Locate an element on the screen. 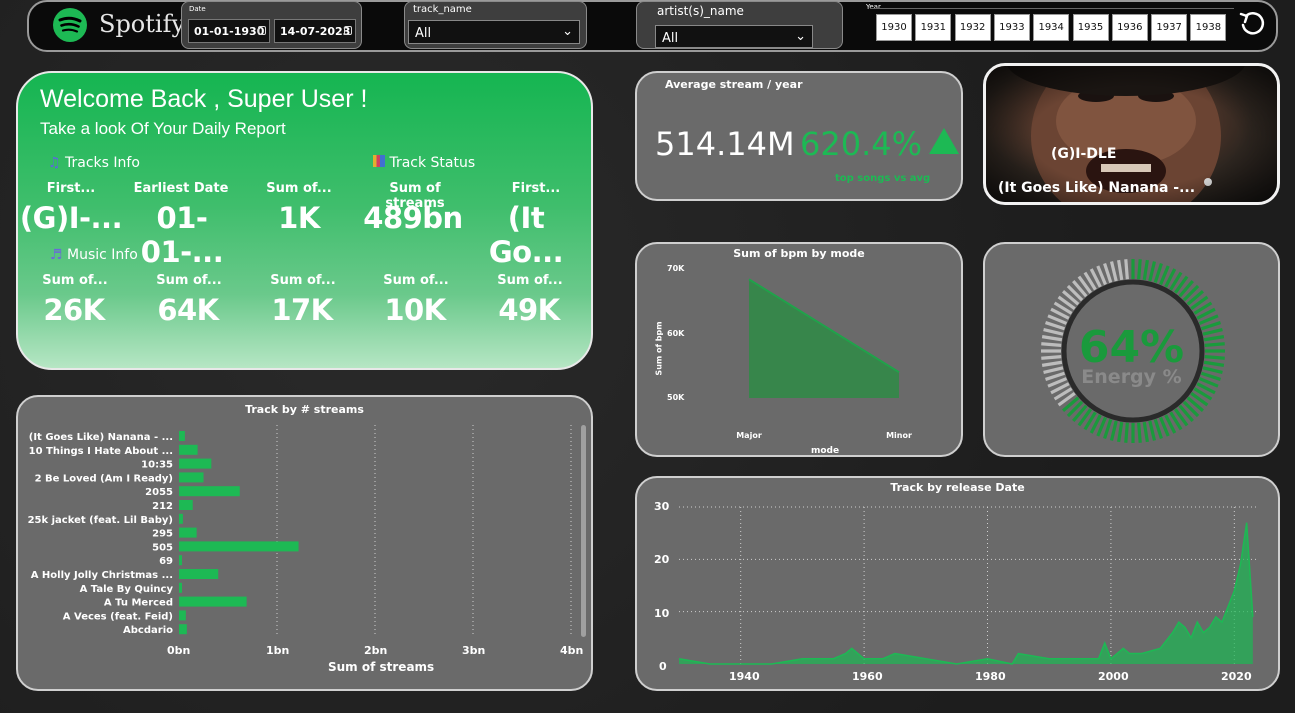 Image resolution: width=1295 pixels, height=713 pixels. music-notes-icon: ♬ is located at coordinates (56, 255).